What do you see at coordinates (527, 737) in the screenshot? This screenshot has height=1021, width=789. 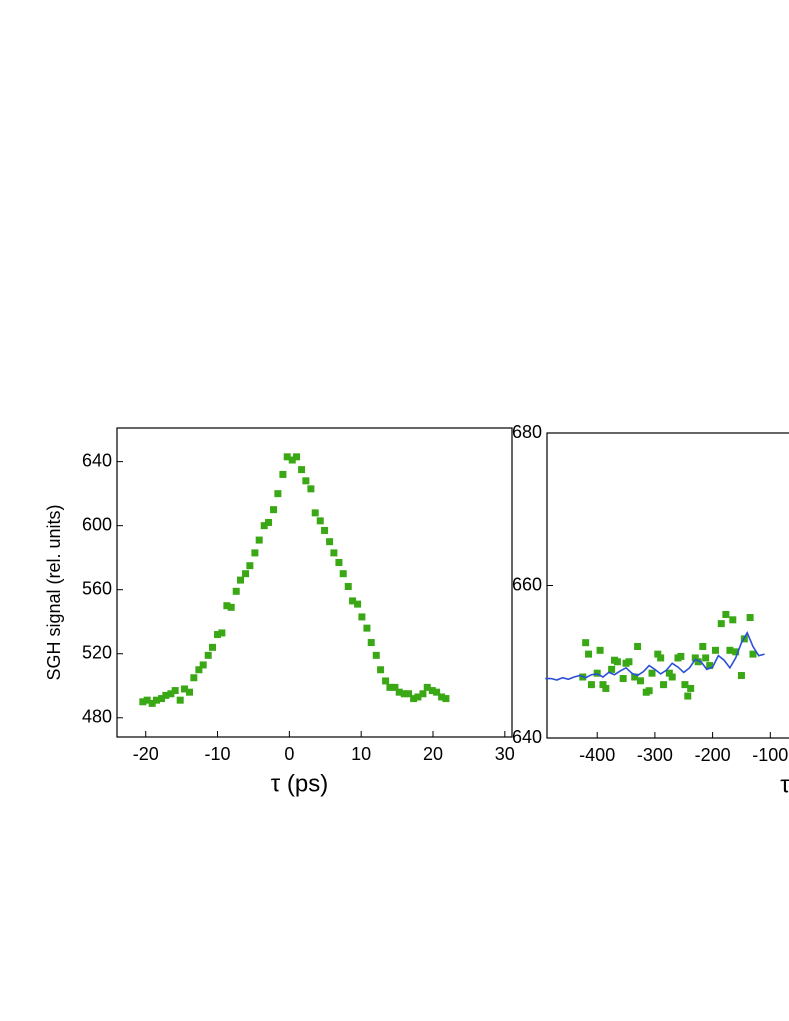 I see `y-tick-label: 640` at bounding box center [527, 737].